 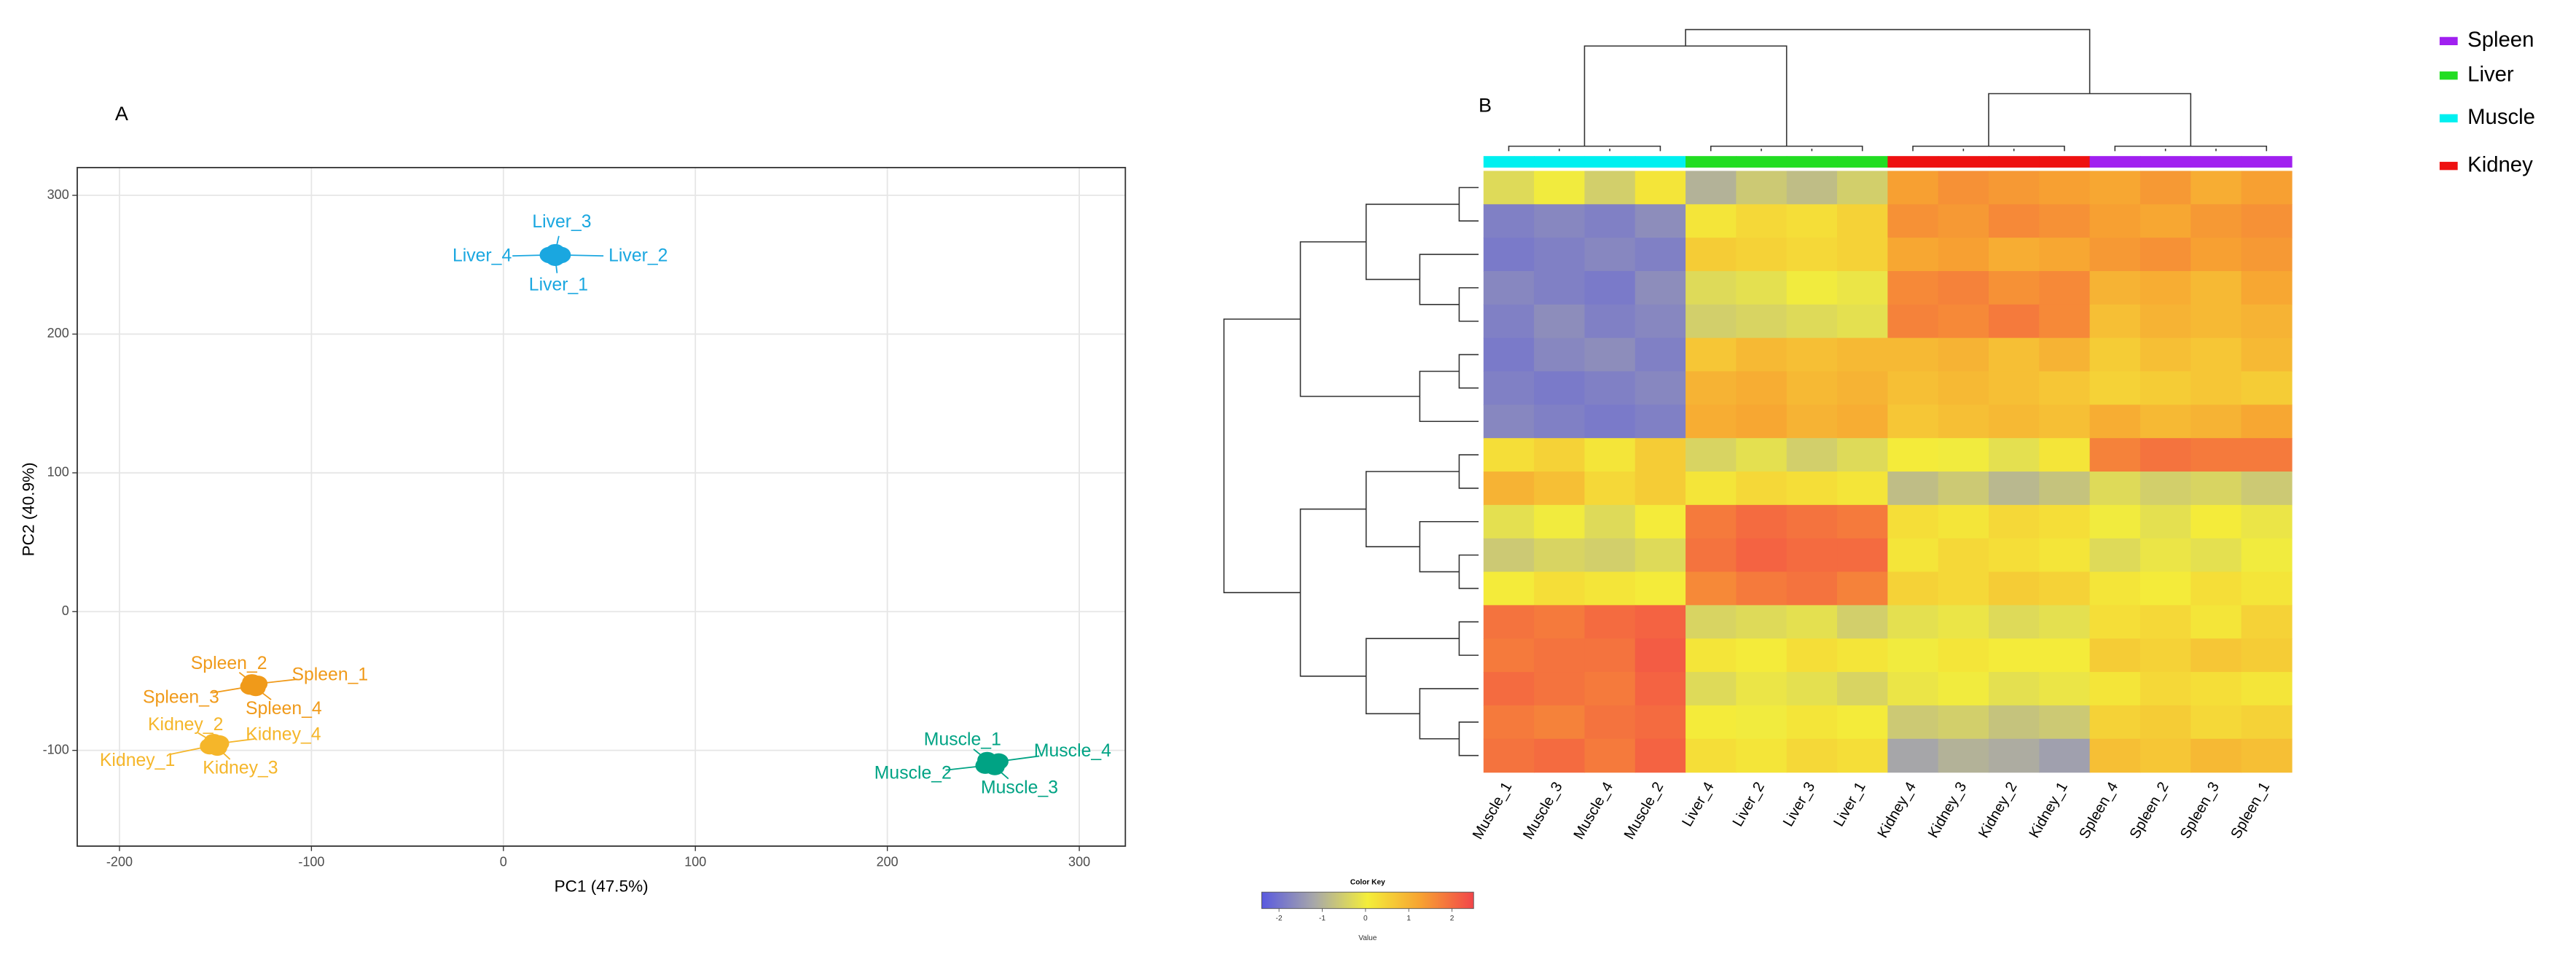 What do you see at coordinates (58, 333) in the screenshot?
I see `y-tick-label: 200` at bounding box center [58, 333].